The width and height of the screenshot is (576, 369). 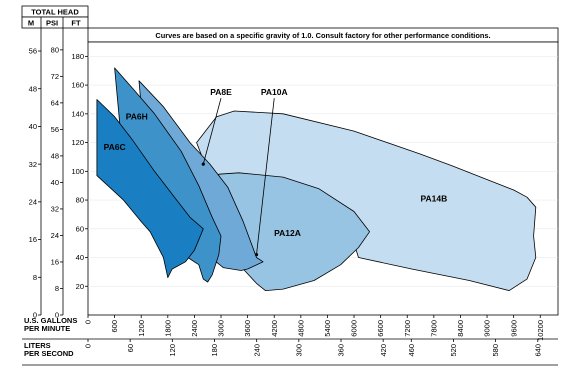 What do you see at coordinates (513, 328) in the screenshot?
I see `gpm-tick-label: 9600` at bounding box center [513, 328].